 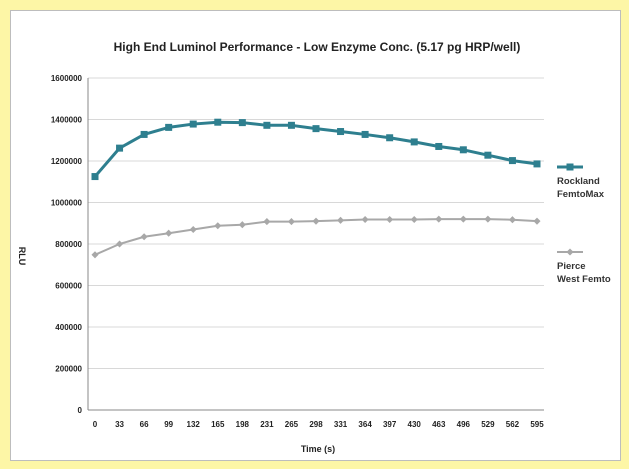 I want to click on x-tick-label: 364, so click(x=365, y=424).